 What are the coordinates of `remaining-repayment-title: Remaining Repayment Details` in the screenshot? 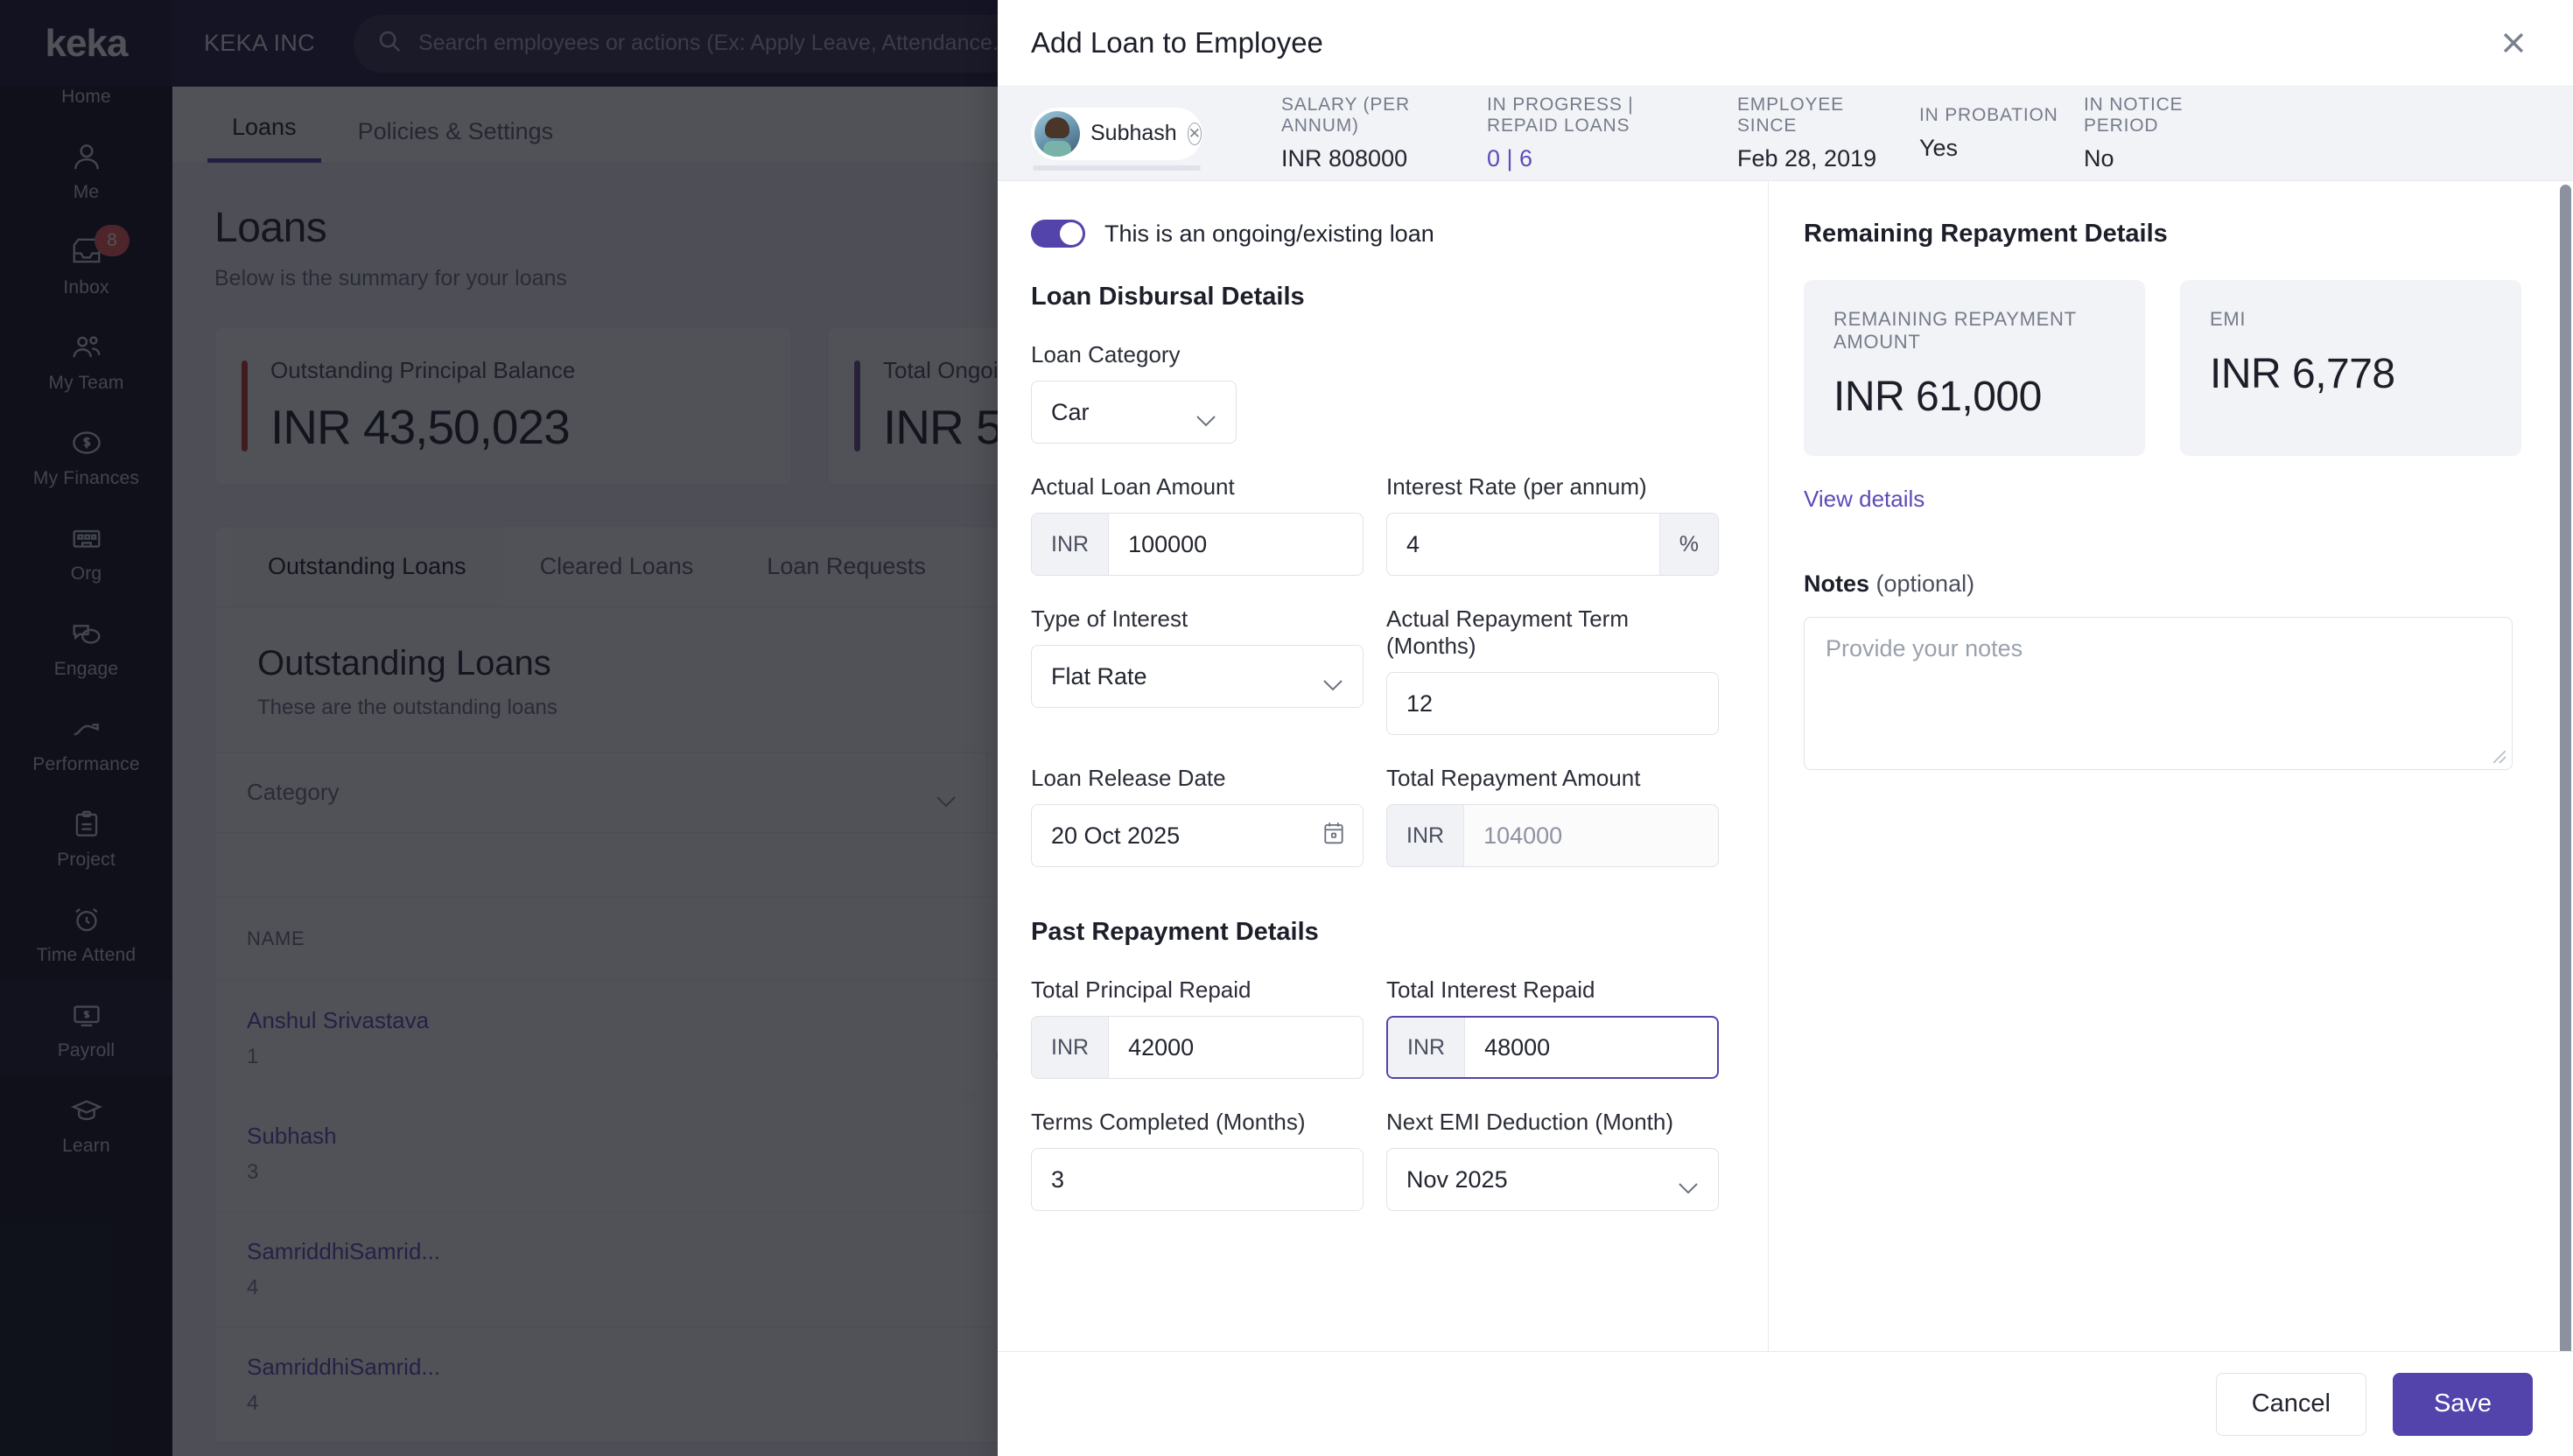 It's located at (1986, 234).